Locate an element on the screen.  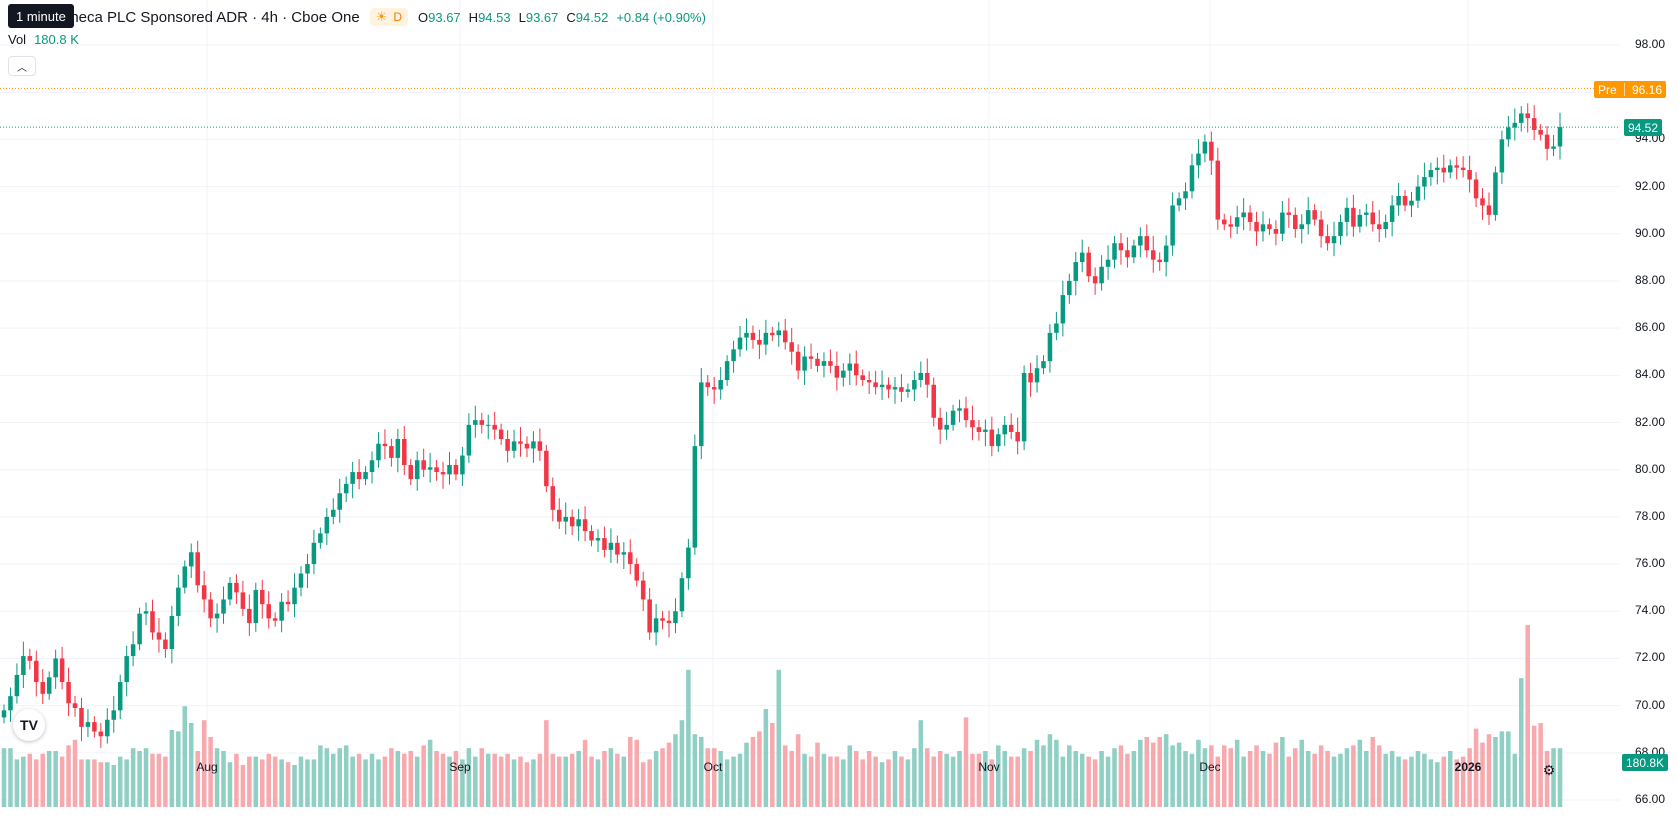
price-axis-label: 72.00 is located at coordinates (1649, 657).